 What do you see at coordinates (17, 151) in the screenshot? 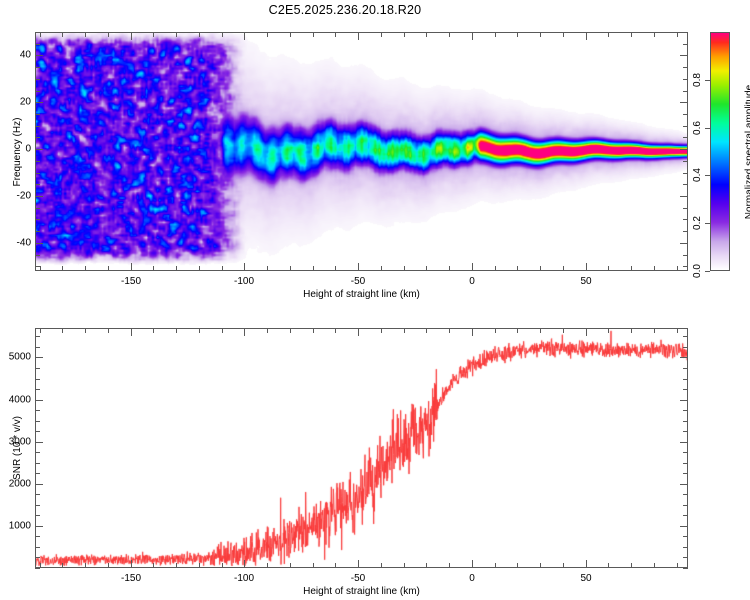
I see `spectrogram-yaxis-label: Frequency (Hz)` at bounding box center [17, 151].